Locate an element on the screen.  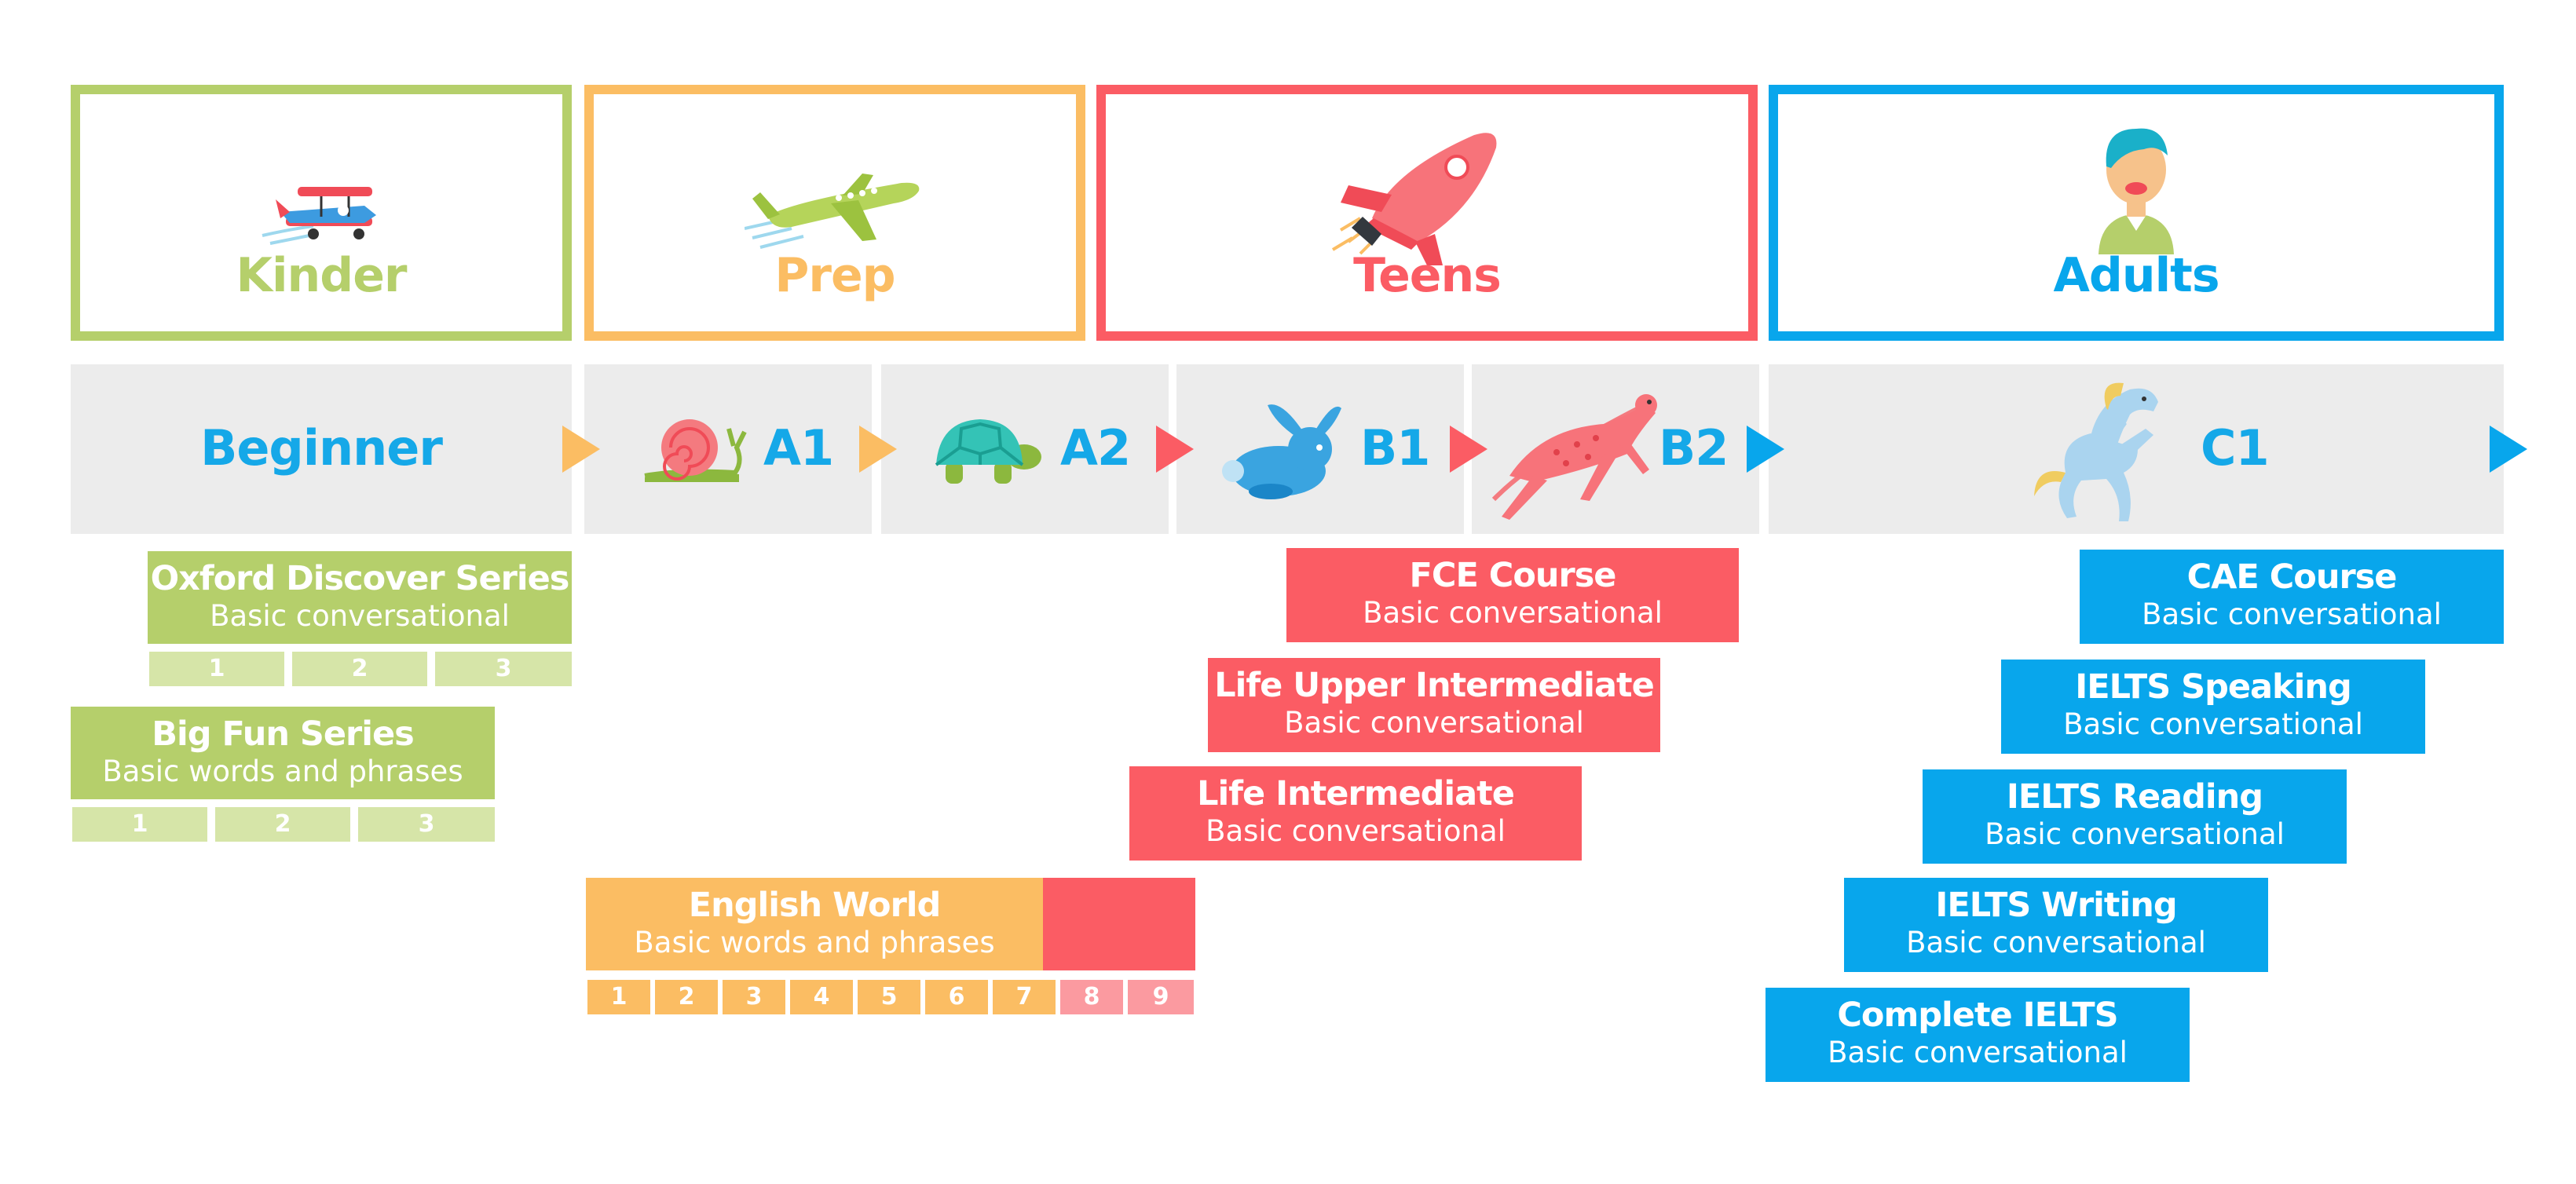
step-box: 4 is located at coordinates (822, 997).